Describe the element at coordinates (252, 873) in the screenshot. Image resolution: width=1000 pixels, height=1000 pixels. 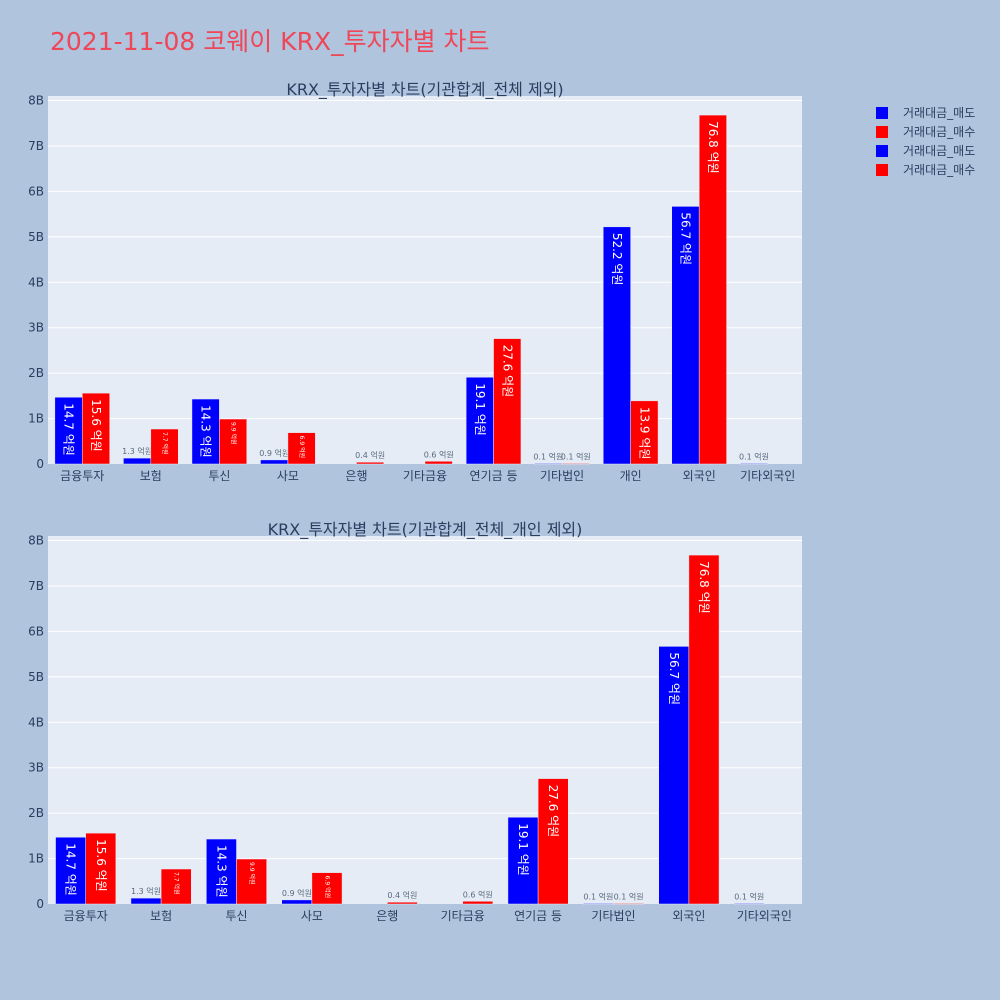
I see `data-label: 9.9 억원` at that location.